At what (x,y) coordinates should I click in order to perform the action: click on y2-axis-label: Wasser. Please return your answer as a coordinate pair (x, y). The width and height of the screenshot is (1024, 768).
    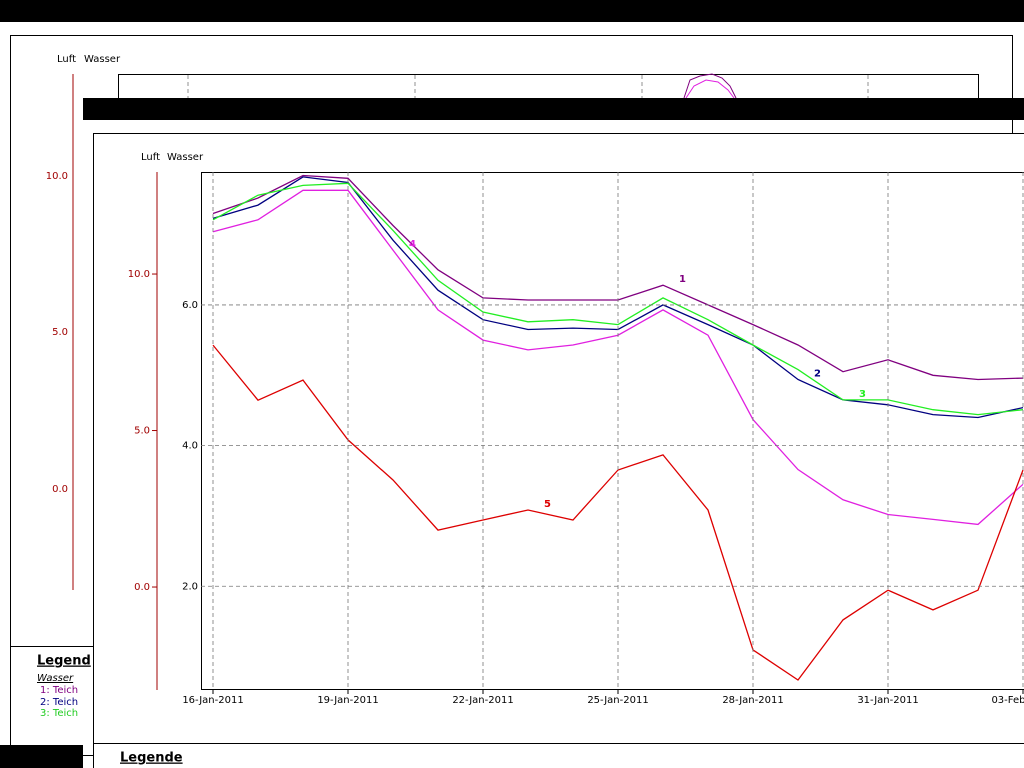
    Looking at the image, I should click on (185, 157).